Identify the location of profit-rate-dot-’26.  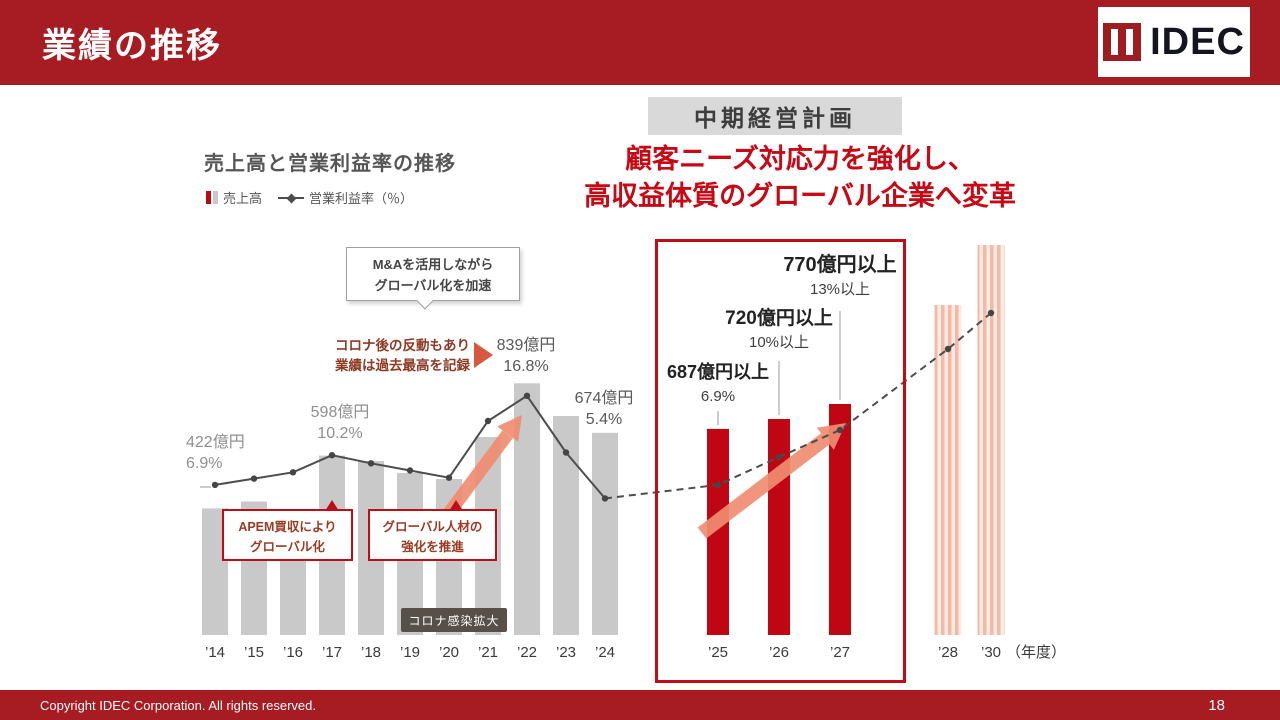
(779, 457).